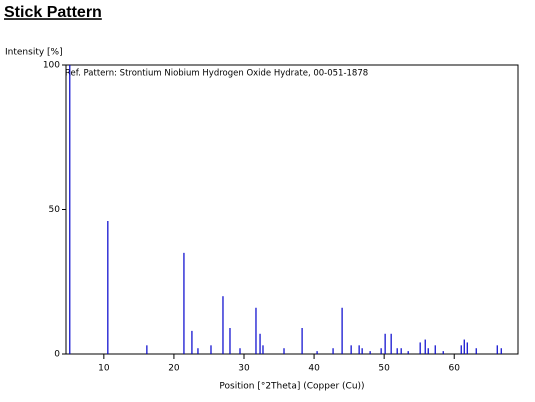  I want to click on y-axis-label: Intensity [%], so click(34, 53).